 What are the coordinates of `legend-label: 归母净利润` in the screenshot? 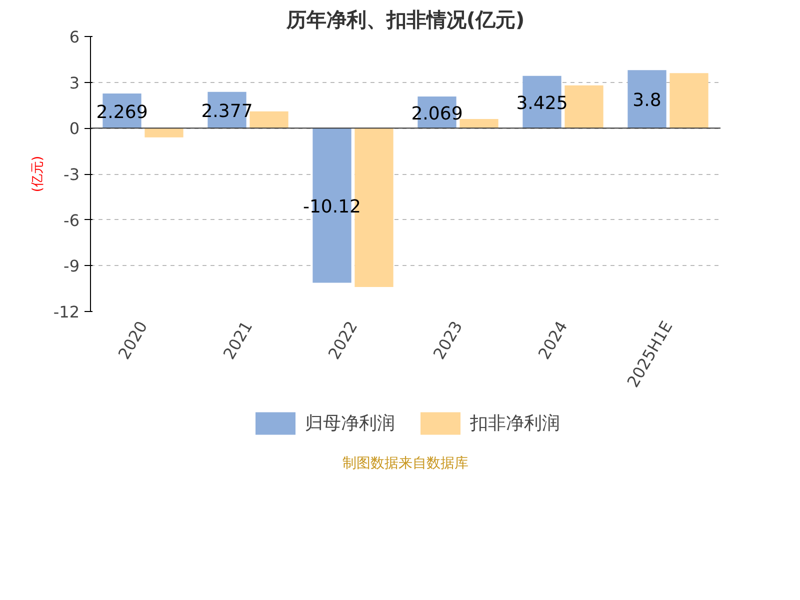 It's located at (350, 423).